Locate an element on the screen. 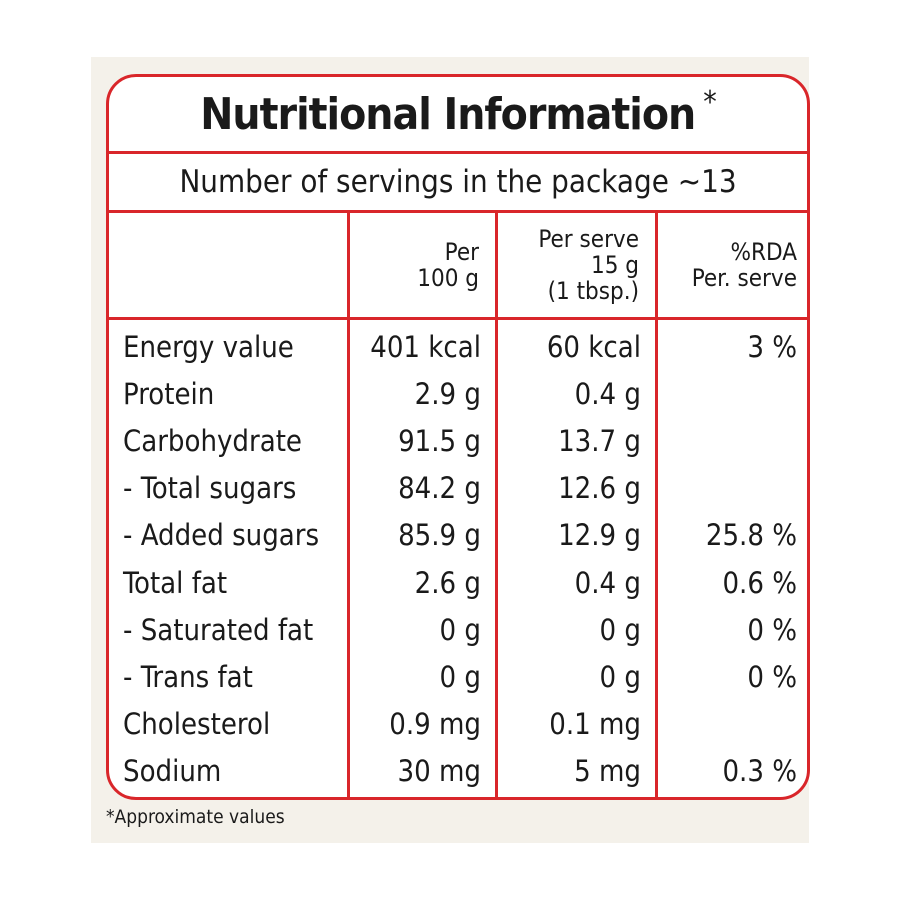  value-per-serve: 12.9 g is located at coordinates (599, 535).